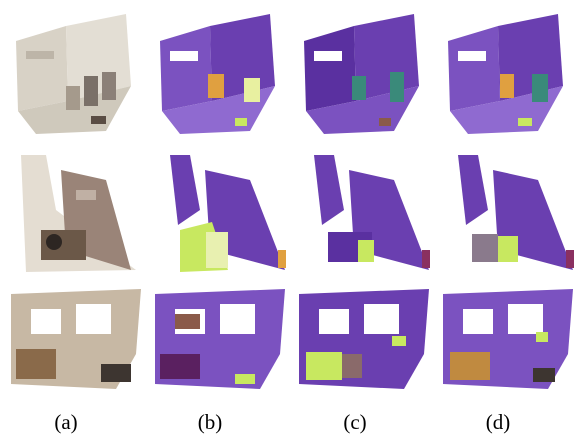 The width and height of the screenshot is (577, 444). I want to click on panel-b-row2-topdown-segmentation, so click(220, 213).